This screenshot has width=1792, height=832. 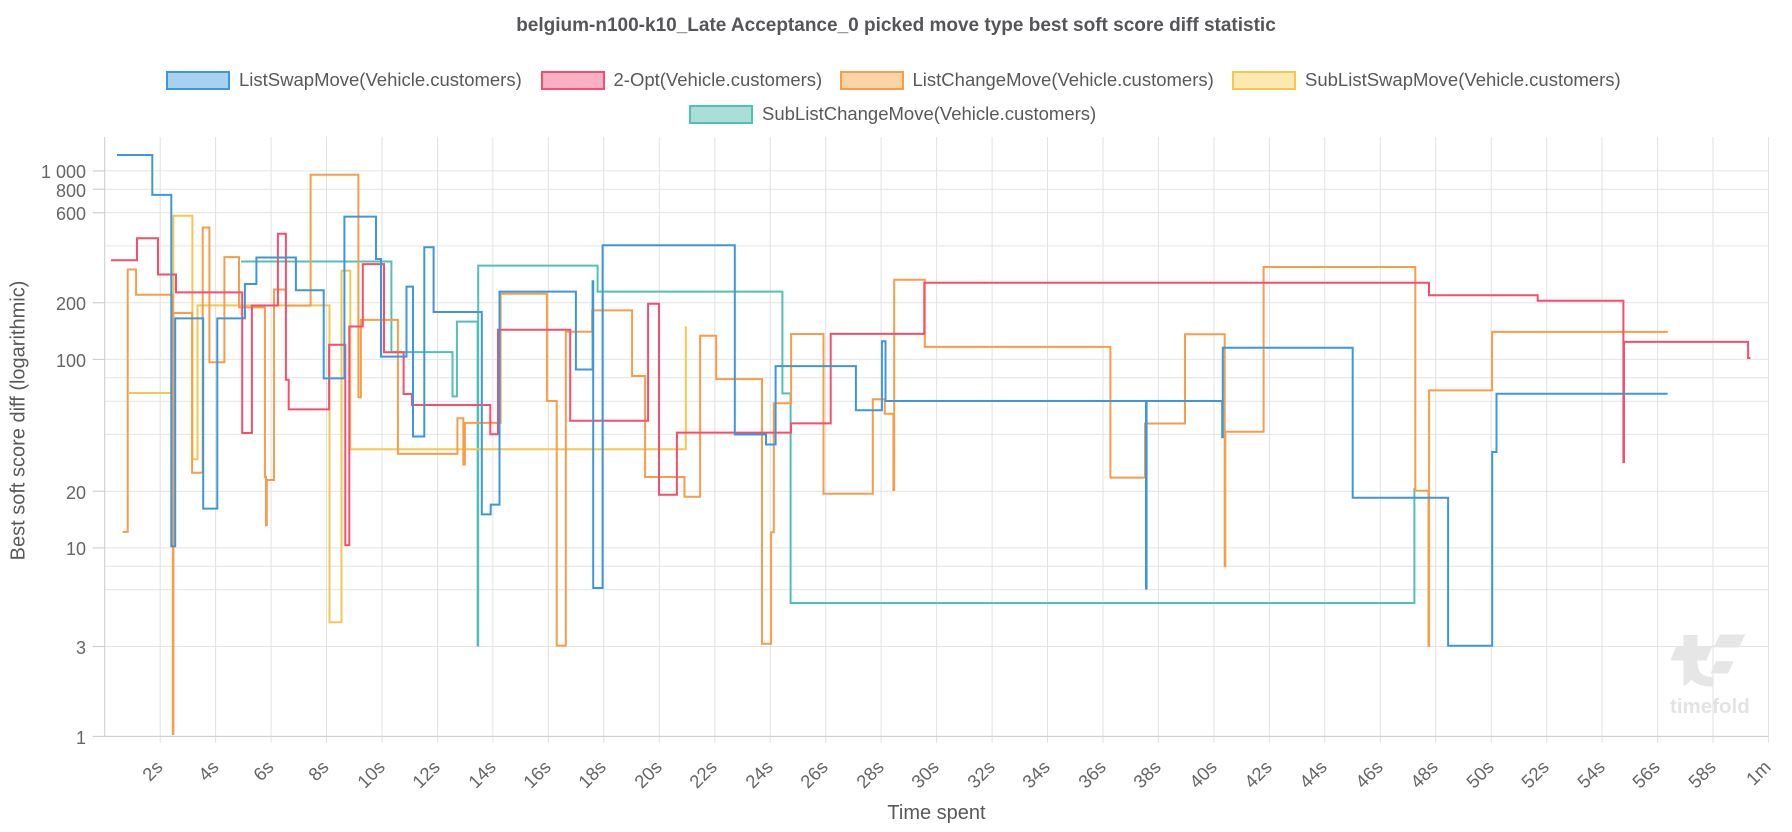 I want to click on svg-text: timefold, so click(x=1710, y=706).